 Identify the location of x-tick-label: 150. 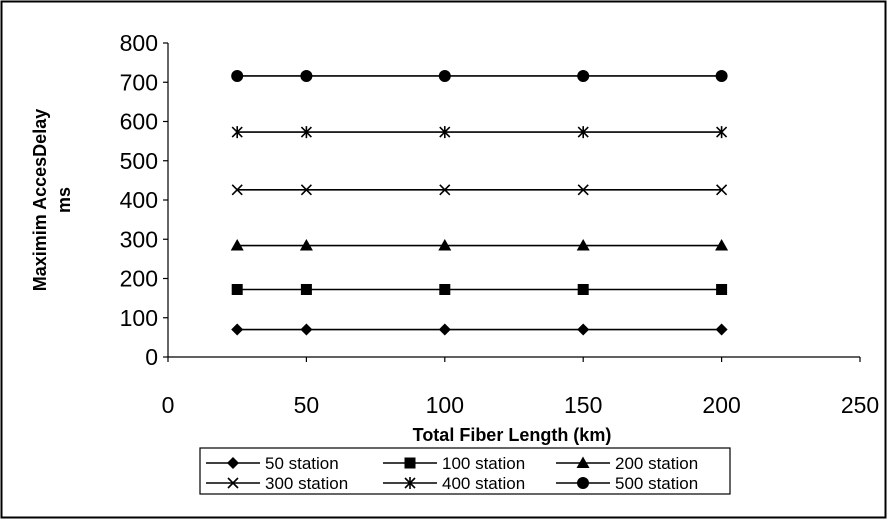
(583, 405).